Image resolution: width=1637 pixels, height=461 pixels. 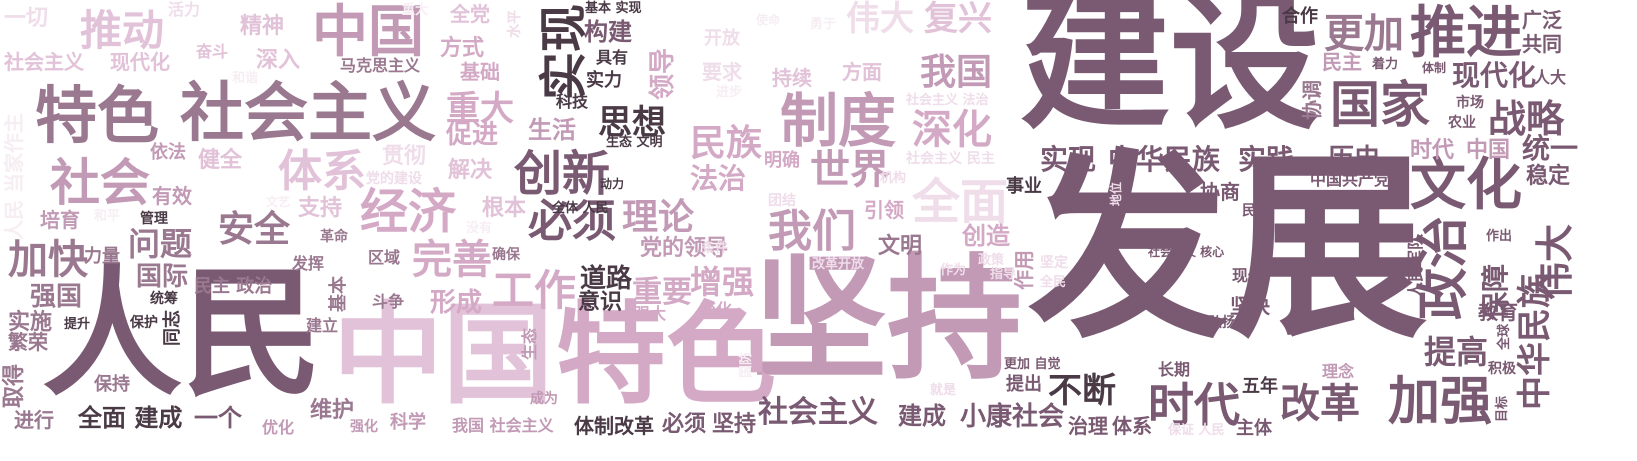 I want to click on word-shengtai-vertical: 生态, so click(x=529, y=343).